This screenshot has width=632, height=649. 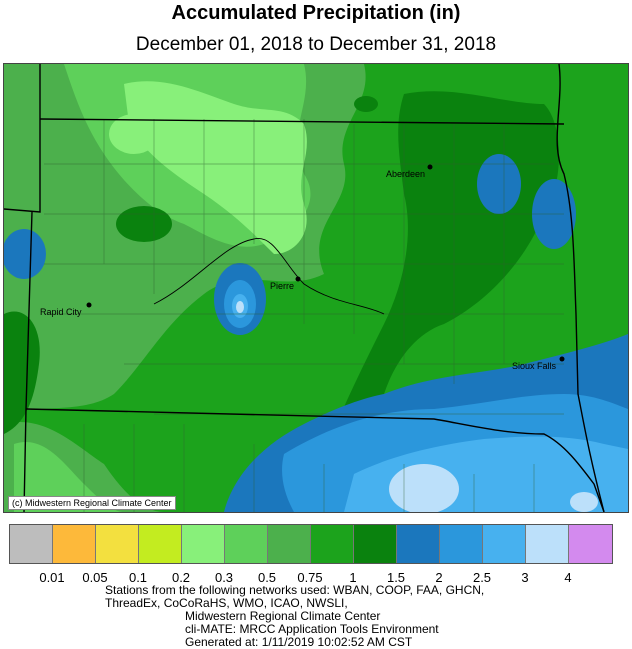 I want to click on legend-labels: 0.01 0.05 0.1 0.2 0.3 0.5 0.75 1 1.5 2 2.5 3 4, so click(x=316, y=578).